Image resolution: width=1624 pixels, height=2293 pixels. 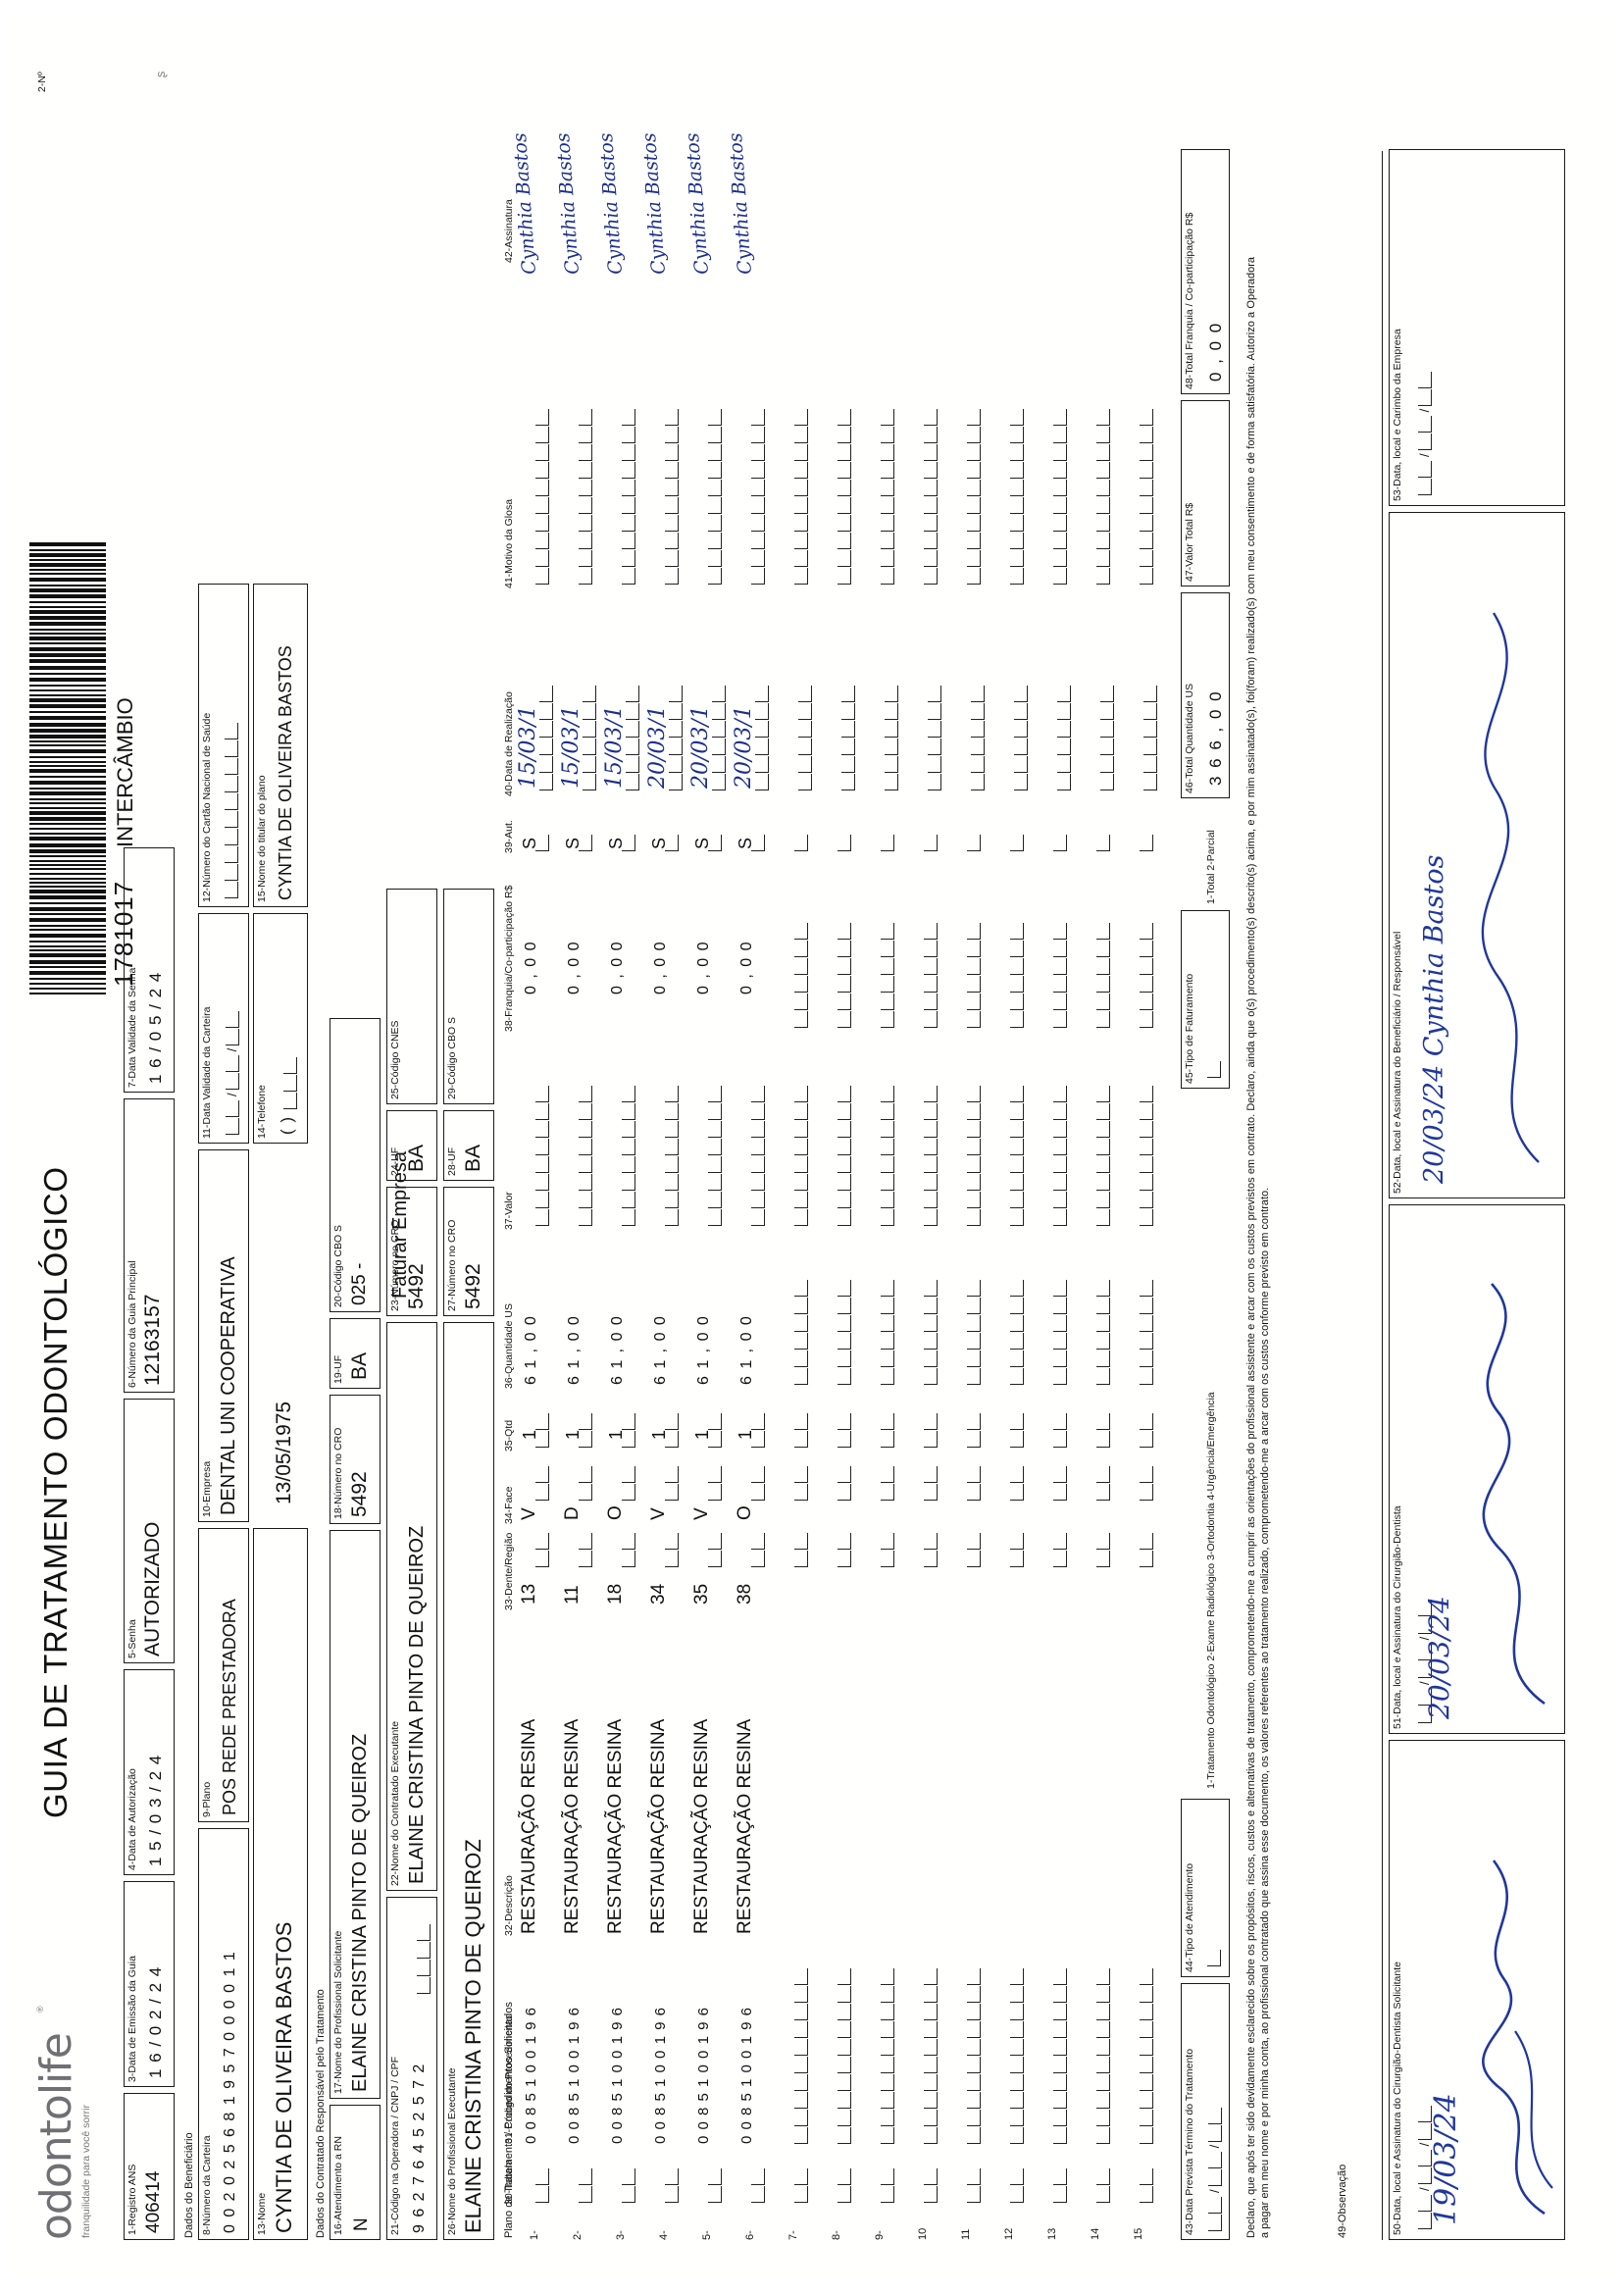 I want to click on field-senha-value: AUTORIZADO, so click(x=152, y=1588).